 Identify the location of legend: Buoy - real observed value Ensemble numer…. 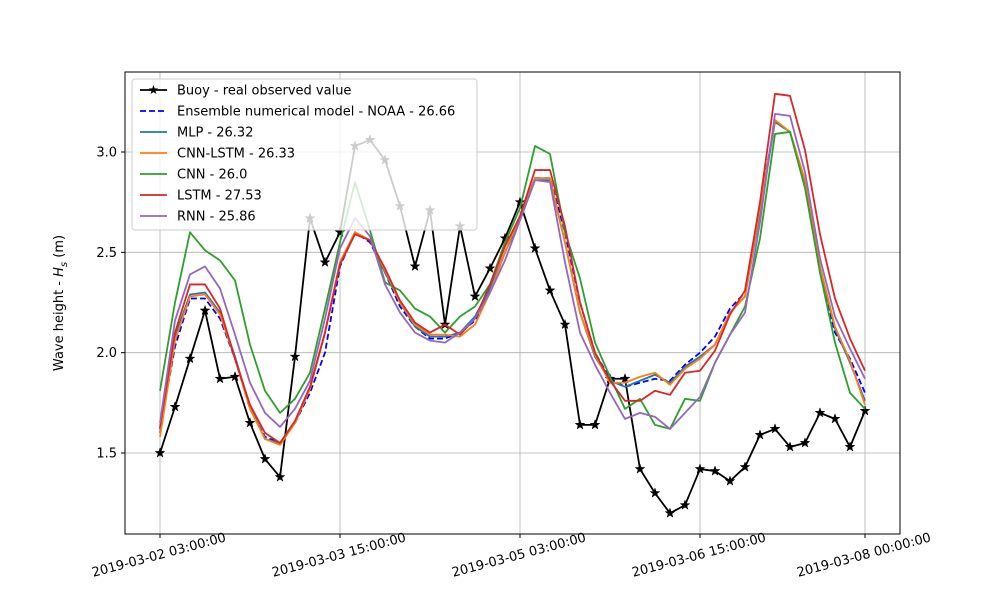
(304, 154).